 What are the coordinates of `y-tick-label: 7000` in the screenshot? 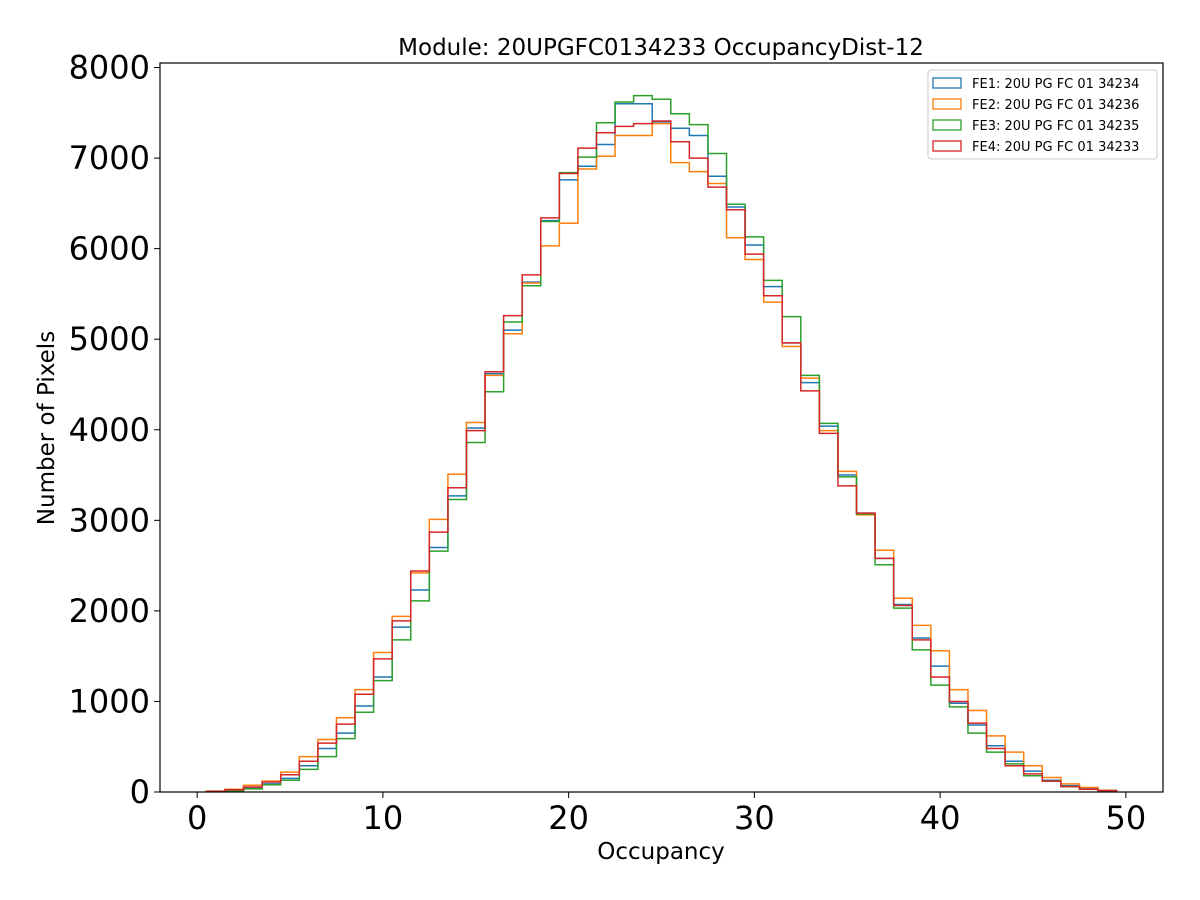 It's located at (109, 158).